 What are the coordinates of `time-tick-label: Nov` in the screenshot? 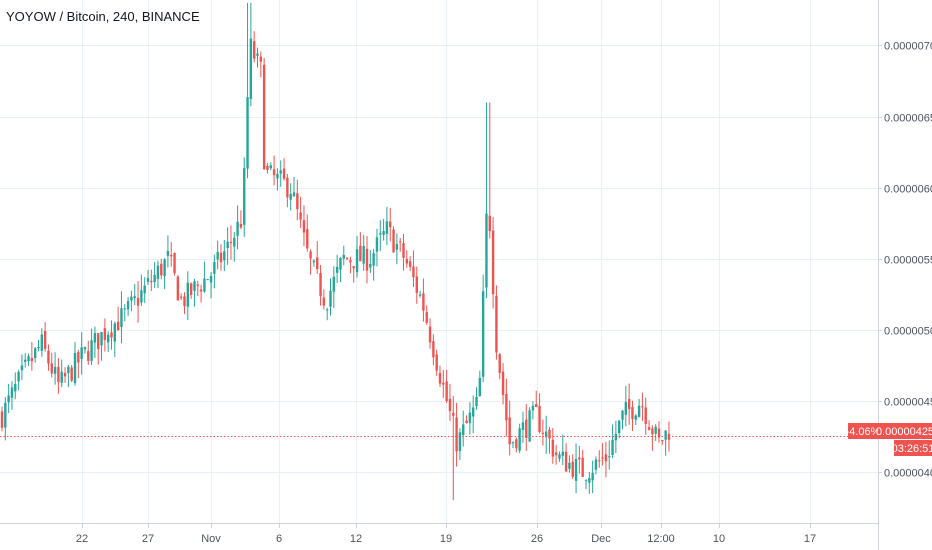 It's located at (211, 539).